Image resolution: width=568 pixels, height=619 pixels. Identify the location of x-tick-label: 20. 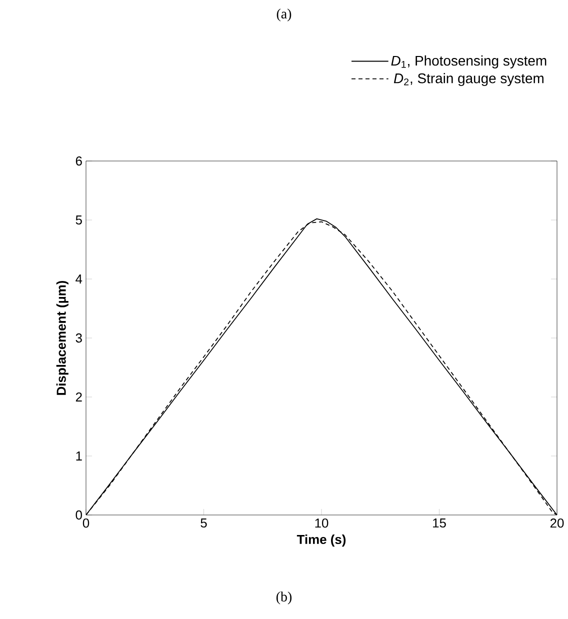
(557, 523).